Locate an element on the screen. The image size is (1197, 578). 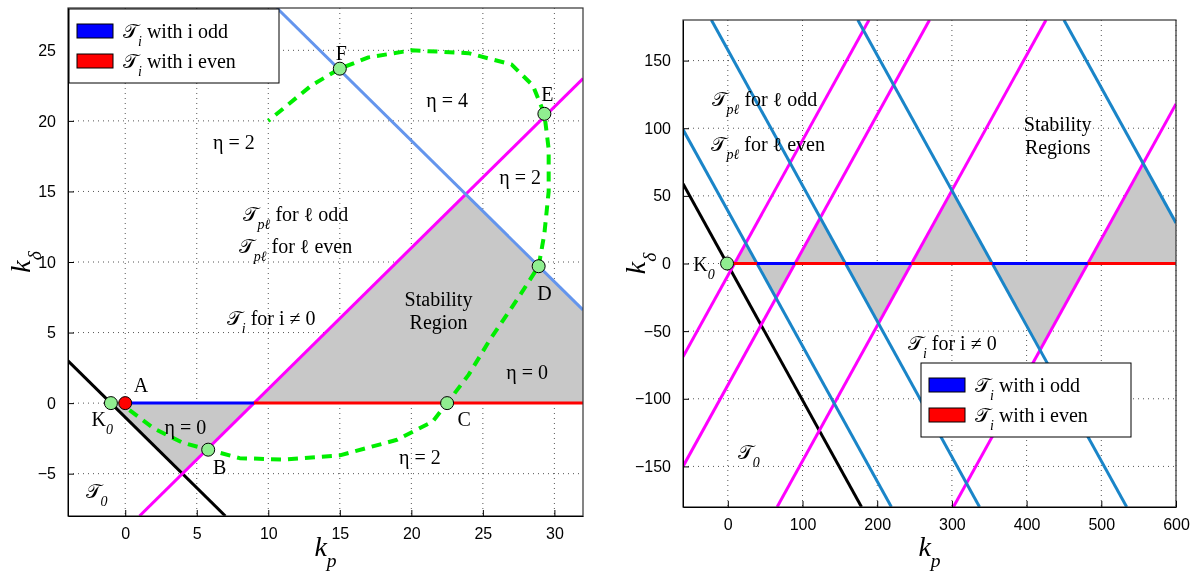
x-tick-label: 300 is located at coordinates (952, 525).